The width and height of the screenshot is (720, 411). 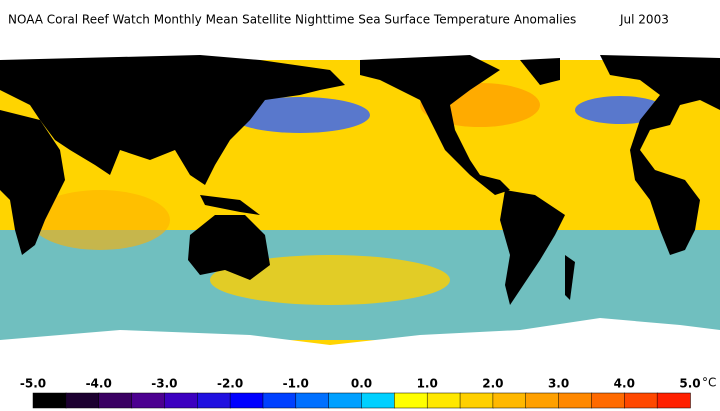 I want to click on colorbar-tick-label: 2.0, so click(x=492, y=384).